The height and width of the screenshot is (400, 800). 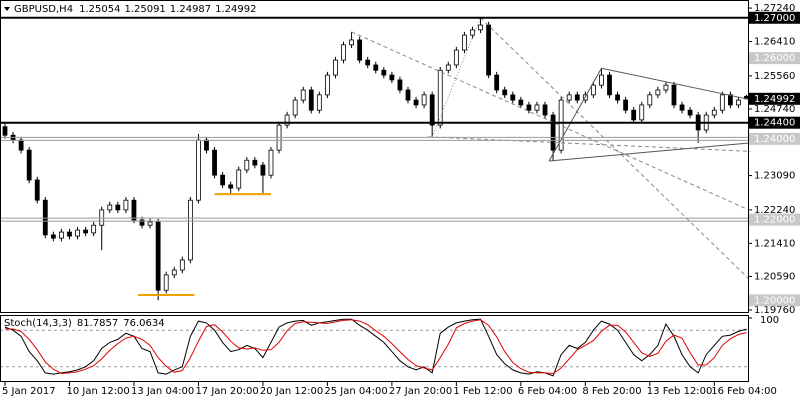 What do you see at coordinates (774, 243) in the screenshot?
I see `y-tick-label: 1.21410` at bounding box center [774, 243].